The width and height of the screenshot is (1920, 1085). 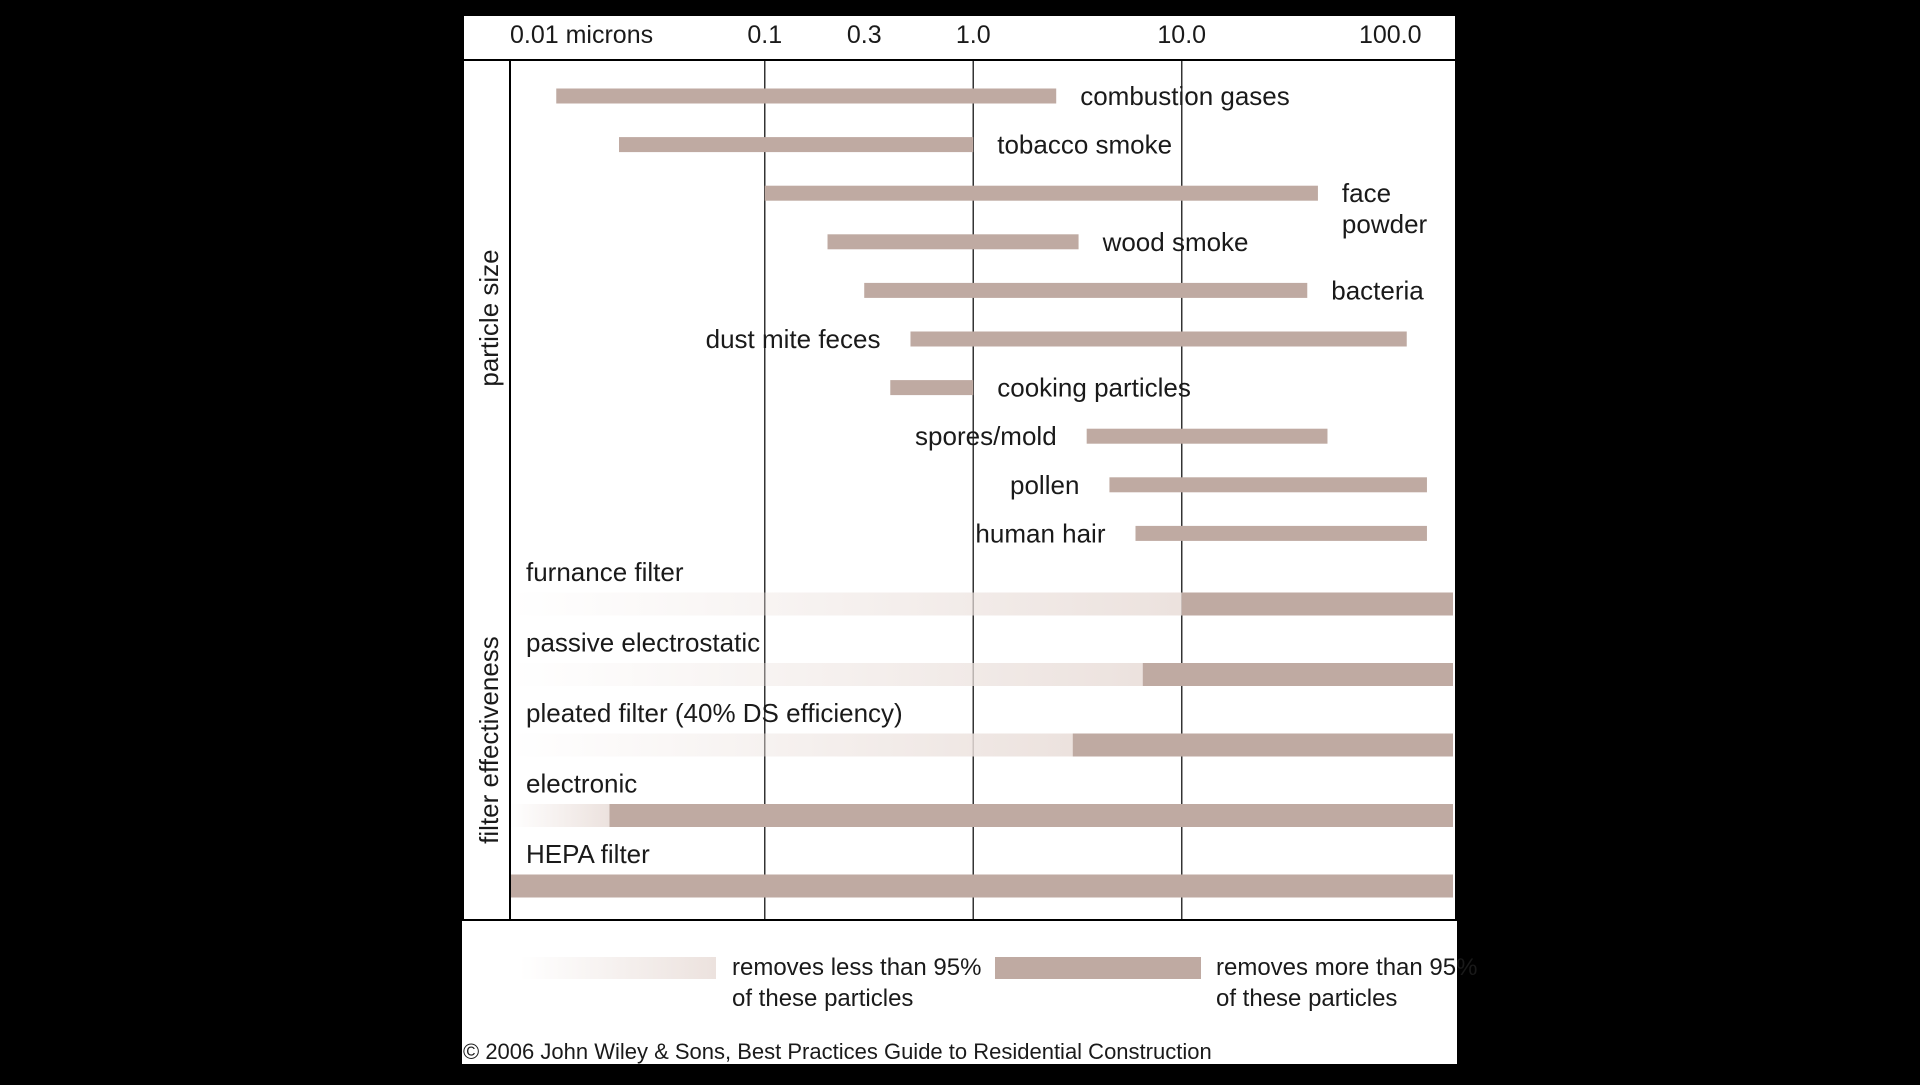 What do you see at coordinates (489, 317) in the screenshot?
I see `section-label-particles: particle size` at bounding box center [489, 317].